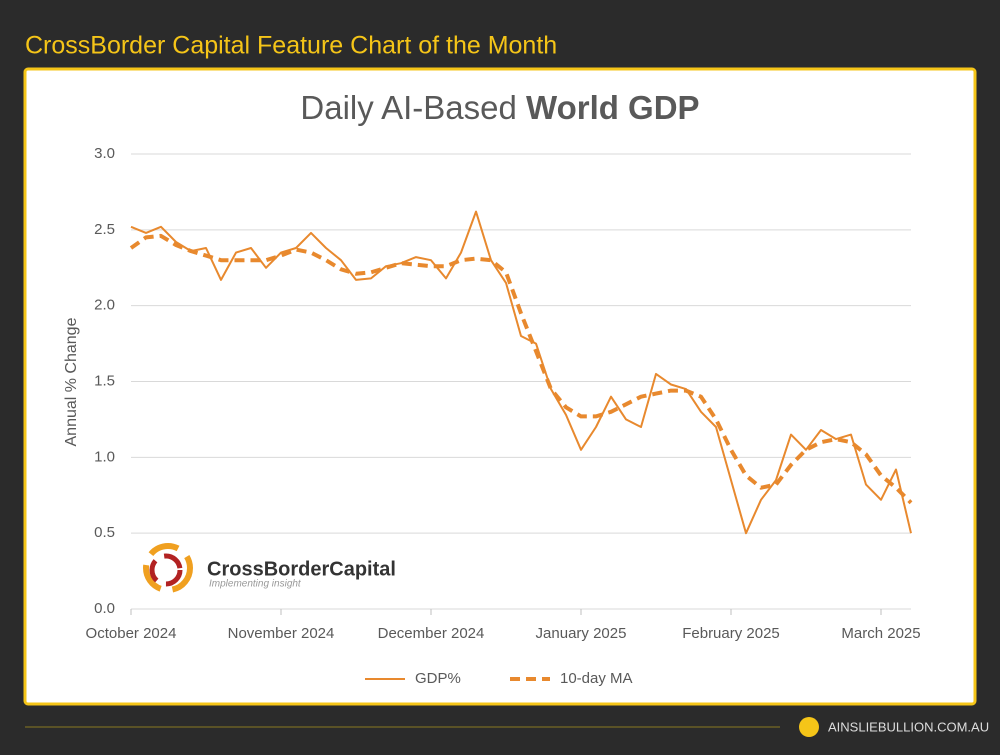  I want to click on y-tick-label: 0.5, so click(104, 532).